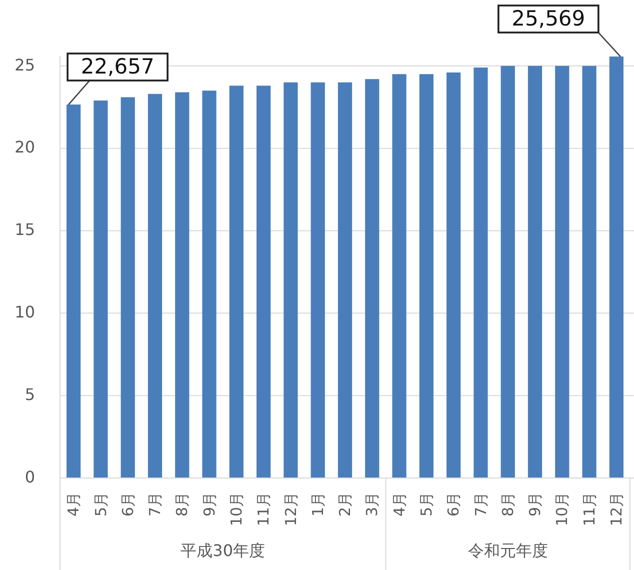 Image resolution: width=634 pixels, height=570 pixels. Describe the element at coordinates (345, 504) in the screenshot. I see `x-tick-label: 2月` at that location.